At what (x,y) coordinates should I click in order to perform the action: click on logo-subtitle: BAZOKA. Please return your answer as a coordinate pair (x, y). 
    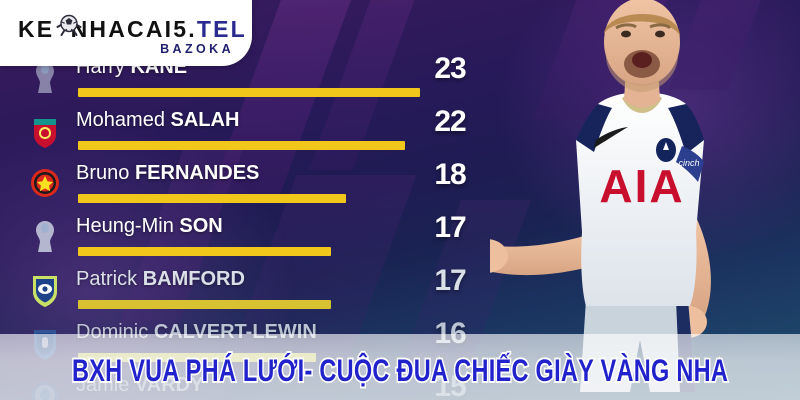
    Looking at the image, I should click on (197, 49).